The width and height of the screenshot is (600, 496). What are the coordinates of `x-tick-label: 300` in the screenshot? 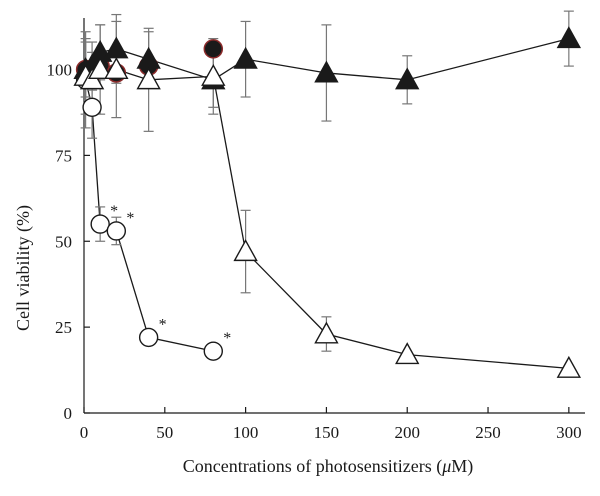 It's located at (569, 432).